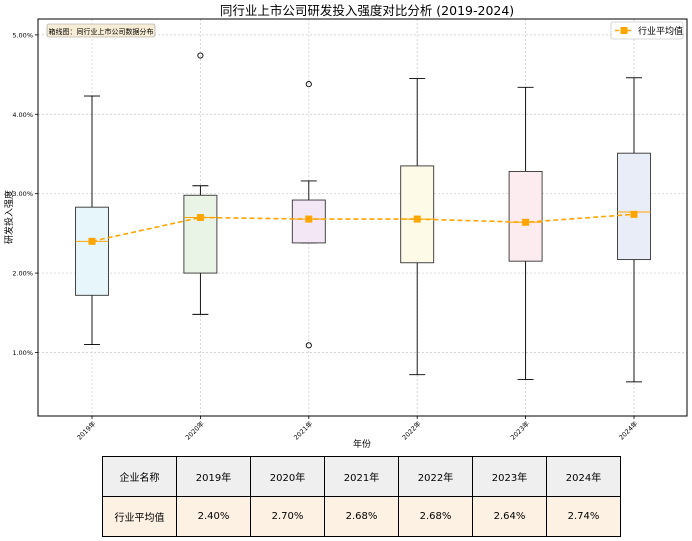 The image size is (692, 541). Describe the element at coordinates (660, 31) in the screenshot. I see `legend-label: 行业平均值` at that location.